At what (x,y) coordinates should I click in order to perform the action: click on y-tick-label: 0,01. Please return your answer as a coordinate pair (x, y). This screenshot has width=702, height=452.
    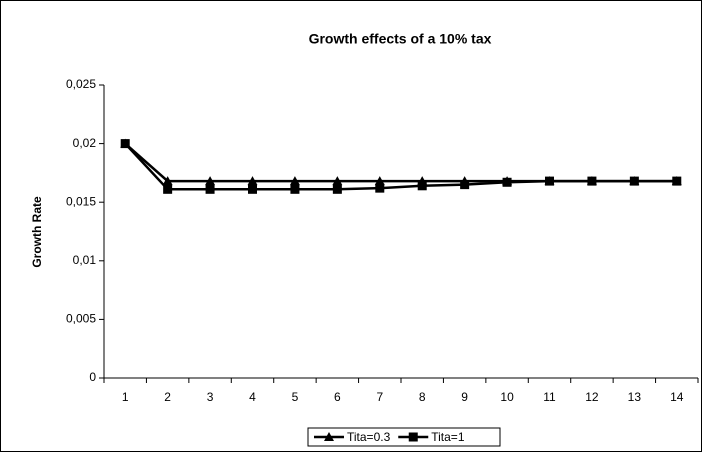
    Looking at the image, I should click on (85, 260).